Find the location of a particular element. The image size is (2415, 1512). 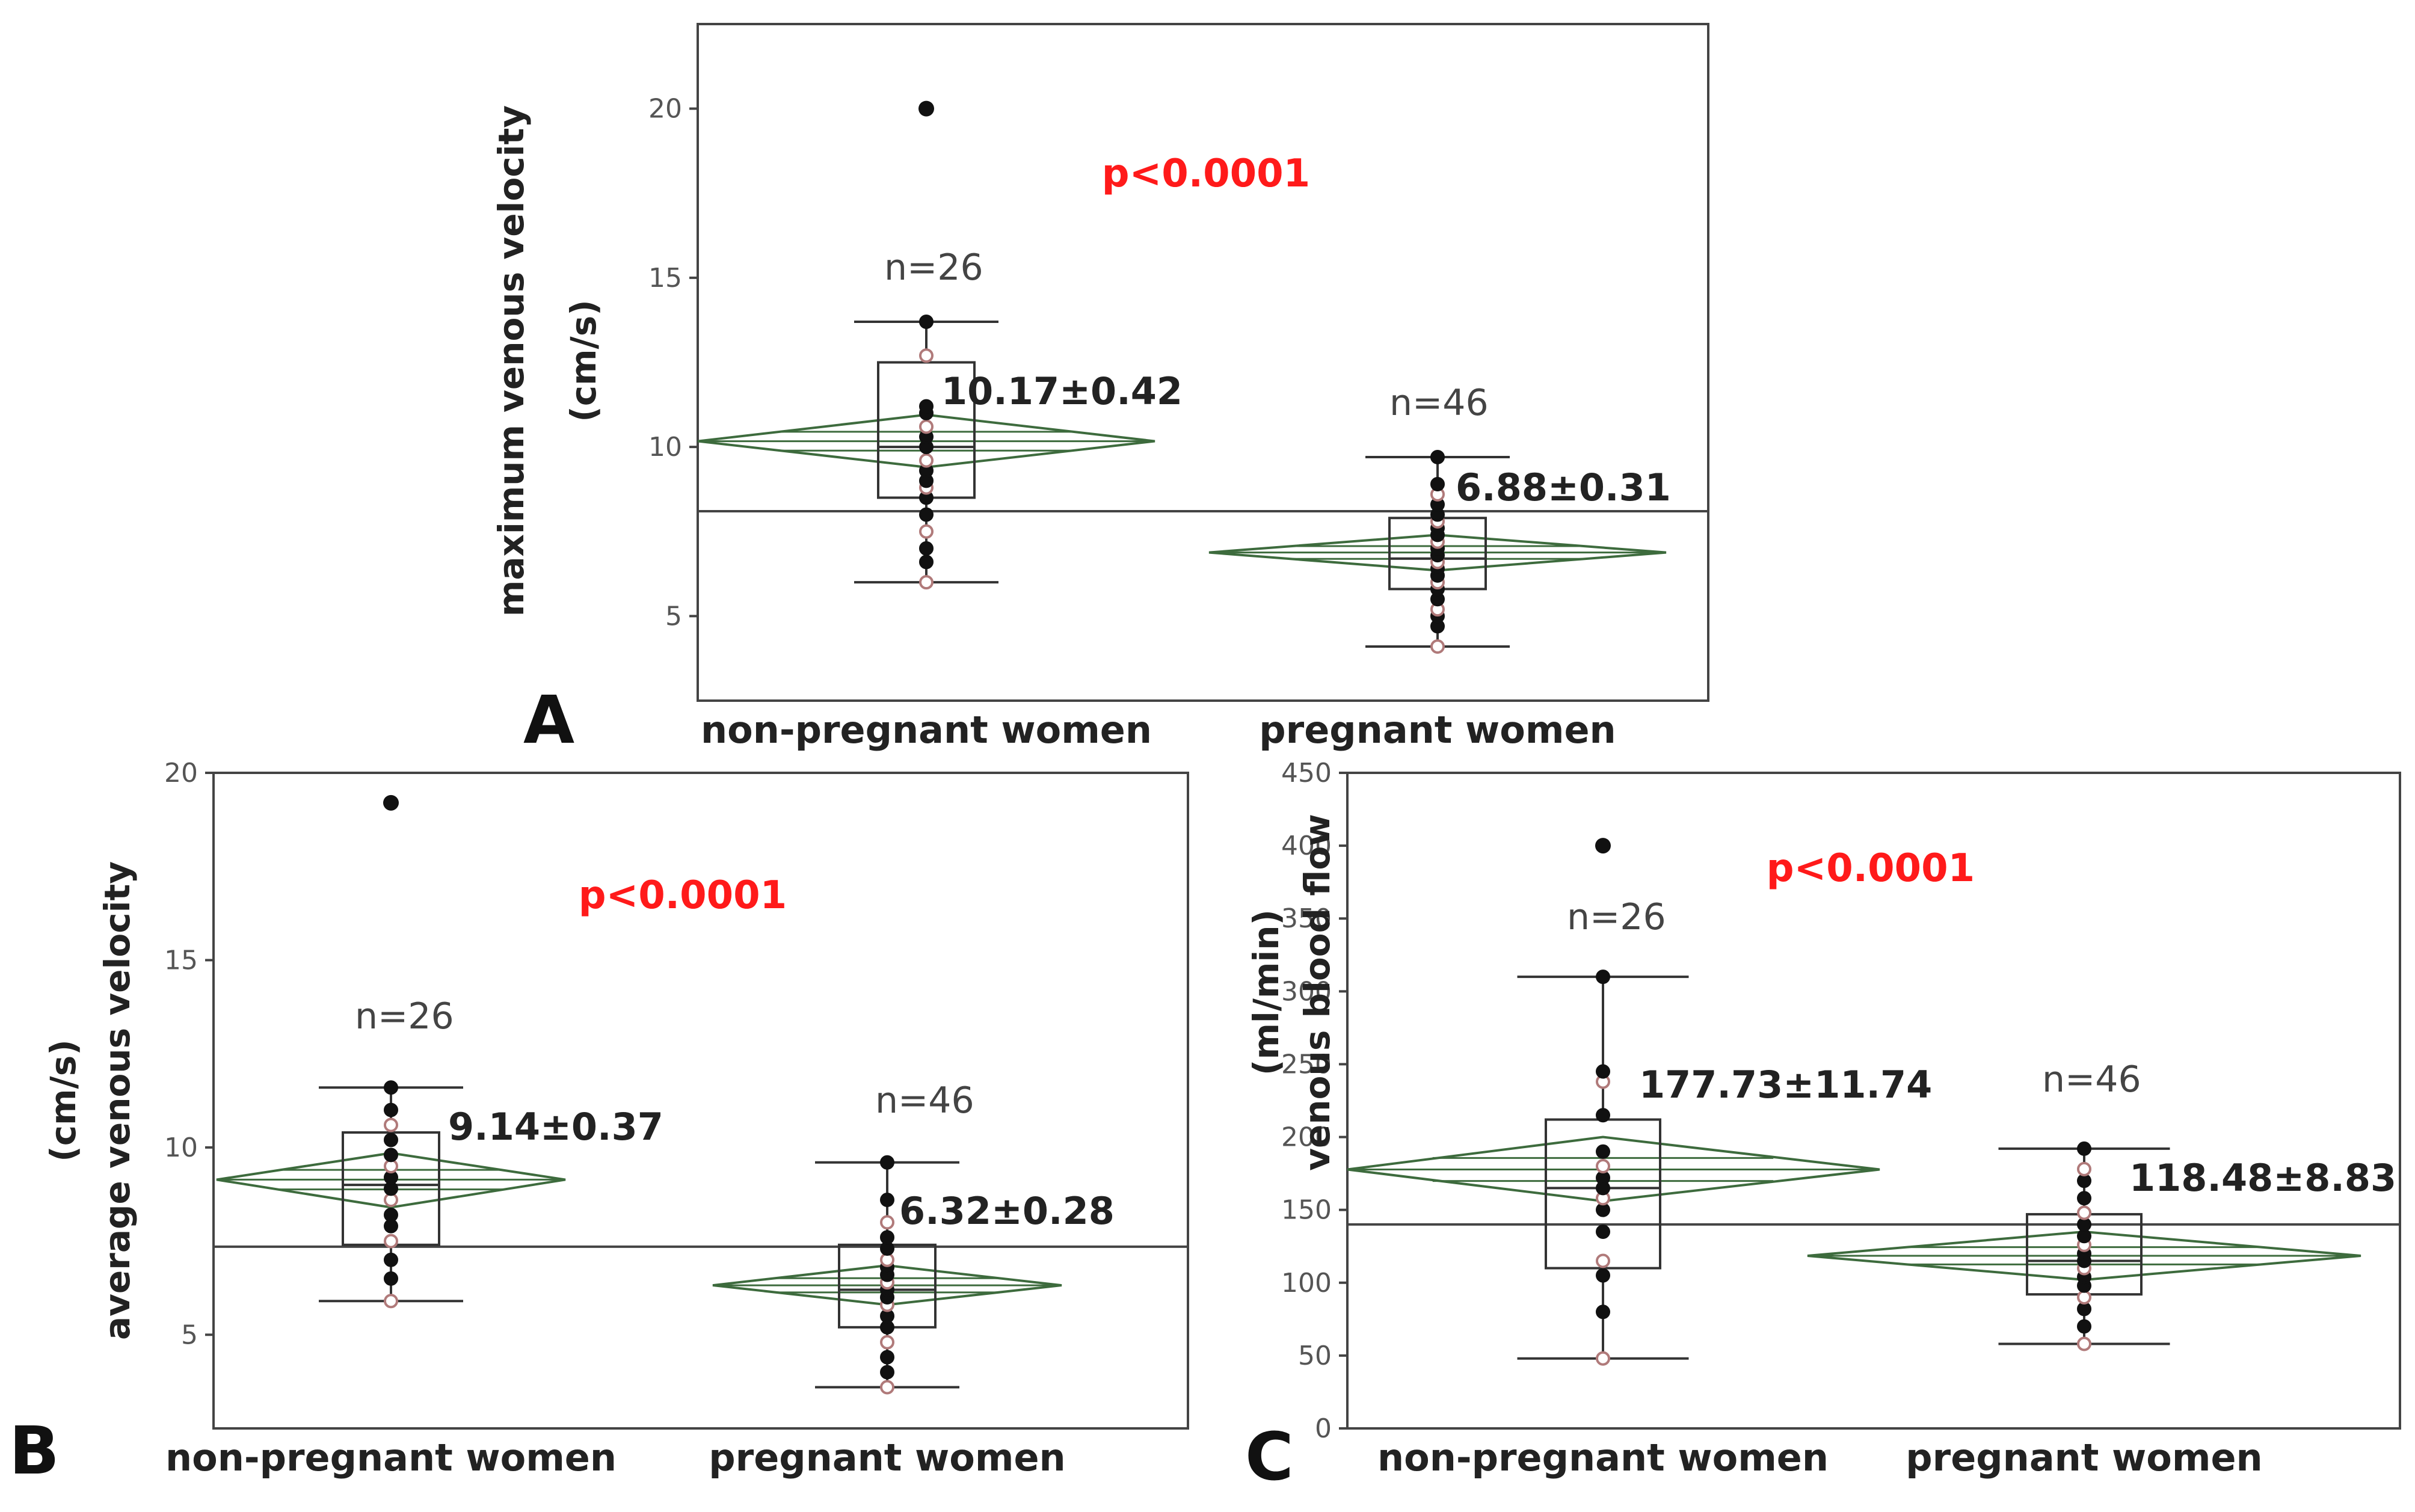

mean-se-label: 9.14±0.37 is located at coordinates (555, 1127).